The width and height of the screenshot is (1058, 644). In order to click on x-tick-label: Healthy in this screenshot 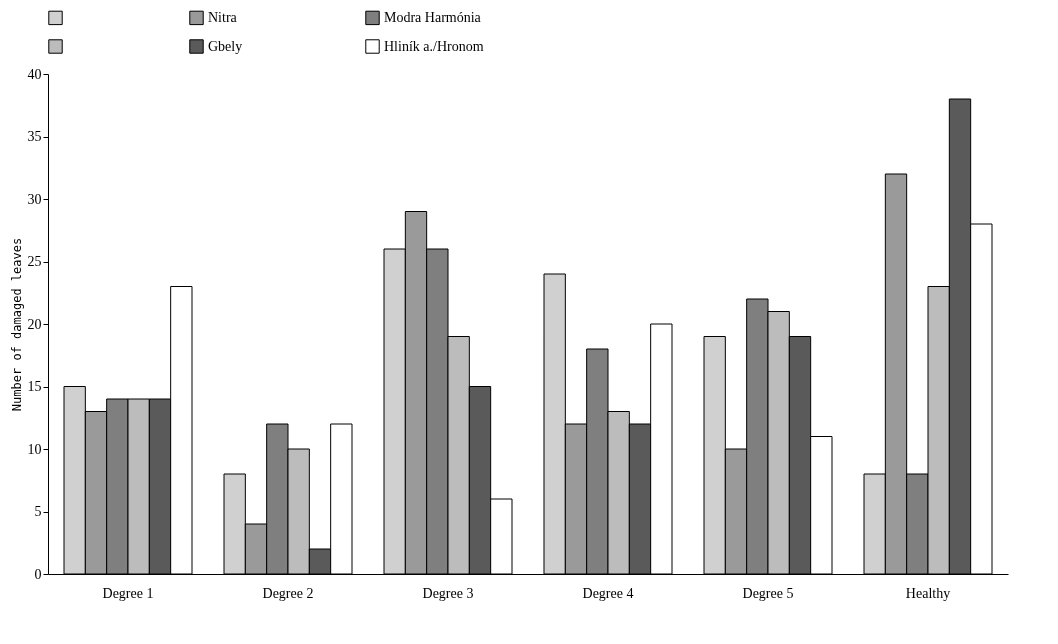, I will do `click(928, 593)`.